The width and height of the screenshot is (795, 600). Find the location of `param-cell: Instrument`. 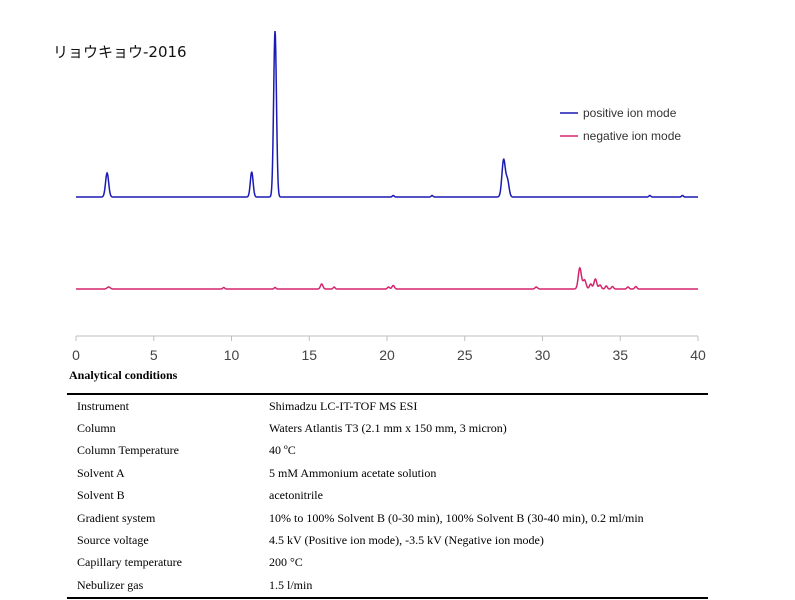

param-cell: Instrument is located at coordinates (103, 405).